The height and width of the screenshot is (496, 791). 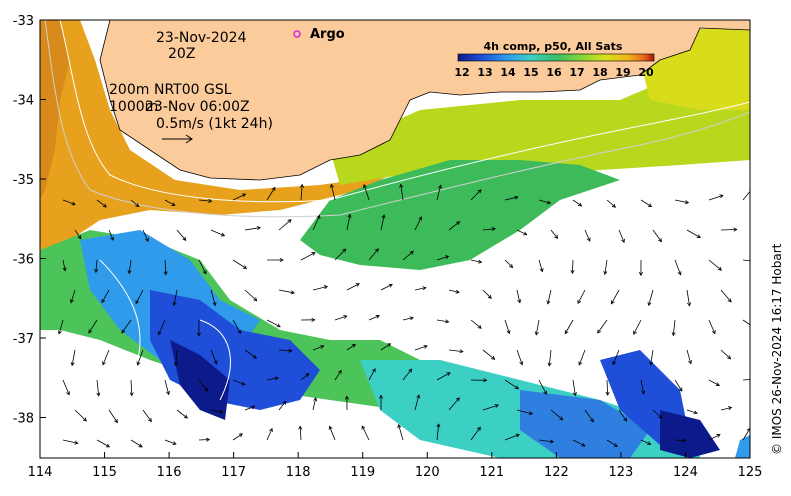 What do you see at coordinates (129, 90) in the screenshot?
I see `depth-shallow-label: 200m` at bounding box center [129, 90].